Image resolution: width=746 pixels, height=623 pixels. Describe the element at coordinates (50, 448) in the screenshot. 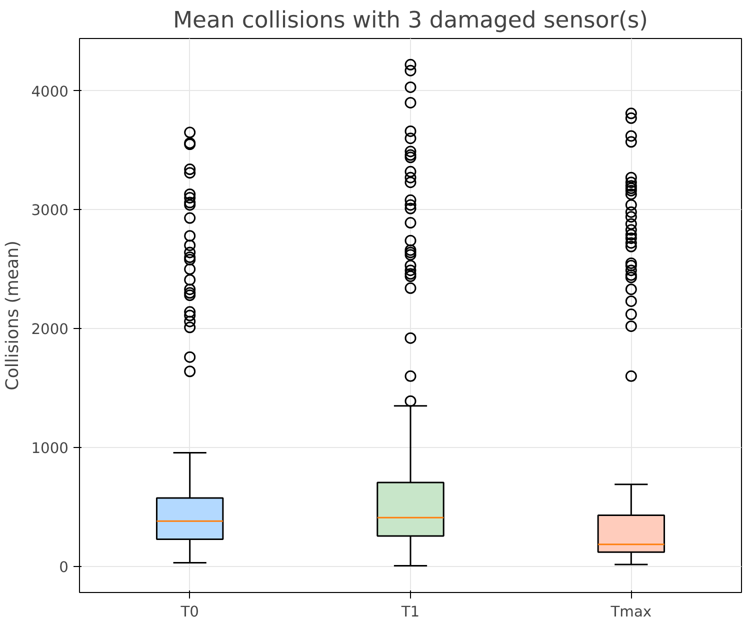

I see `y-tick-label: 1000` at that location.